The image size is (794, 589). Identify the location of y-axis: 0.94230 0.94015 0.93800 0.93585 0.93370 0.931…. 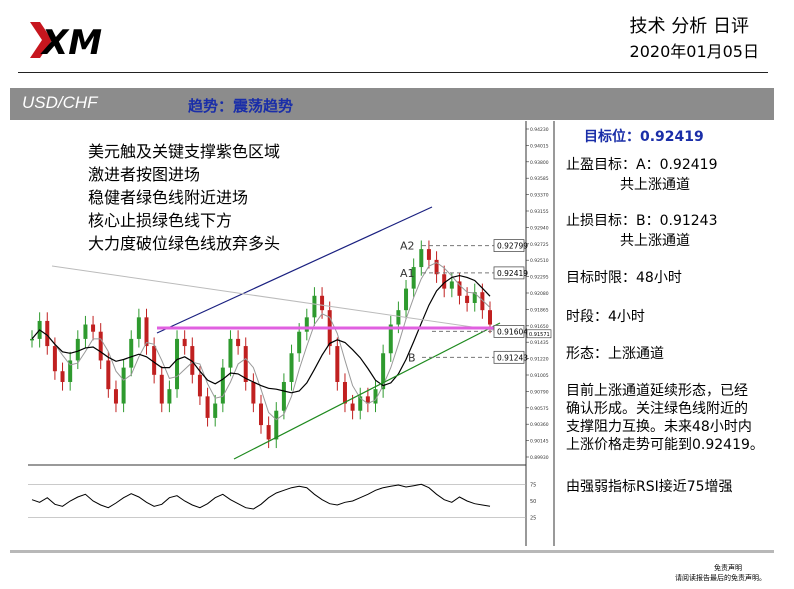
(539, 294).